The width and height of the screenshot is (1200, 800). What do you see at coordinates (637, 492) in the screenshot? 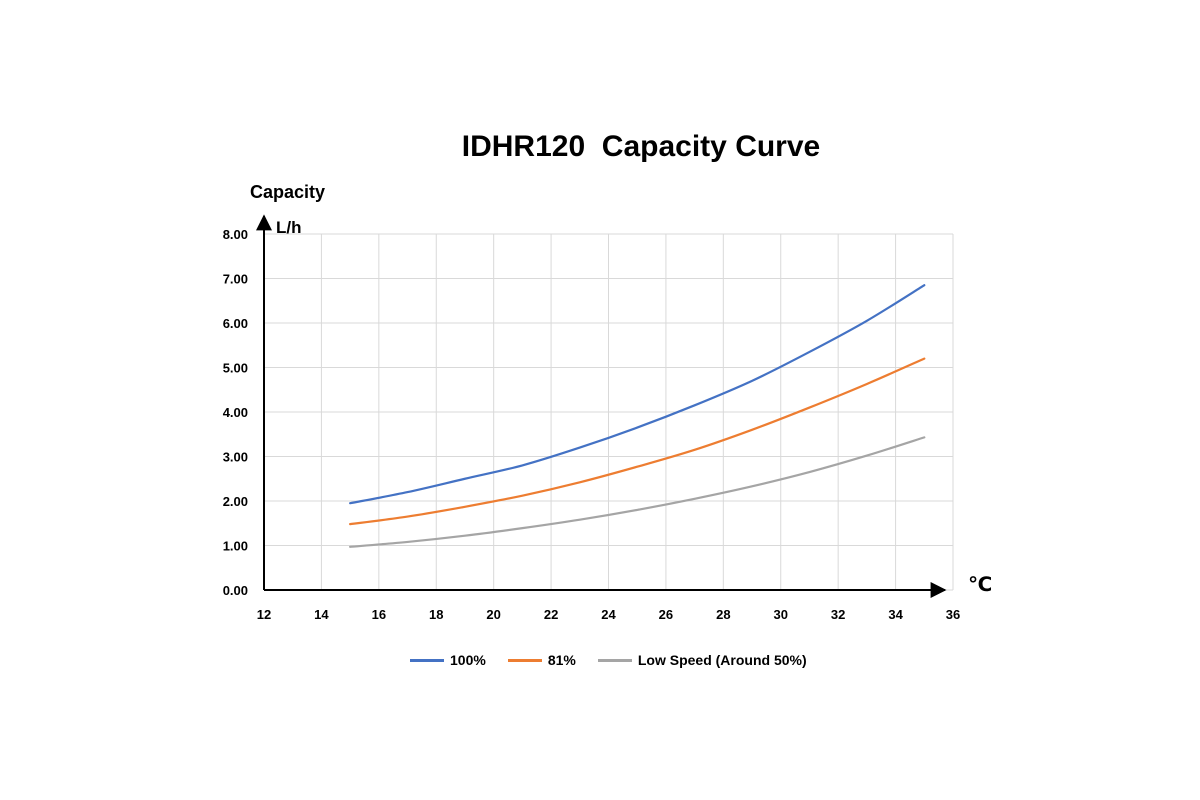
I see `series-line-low-speed` at bounding box center [637, 492].